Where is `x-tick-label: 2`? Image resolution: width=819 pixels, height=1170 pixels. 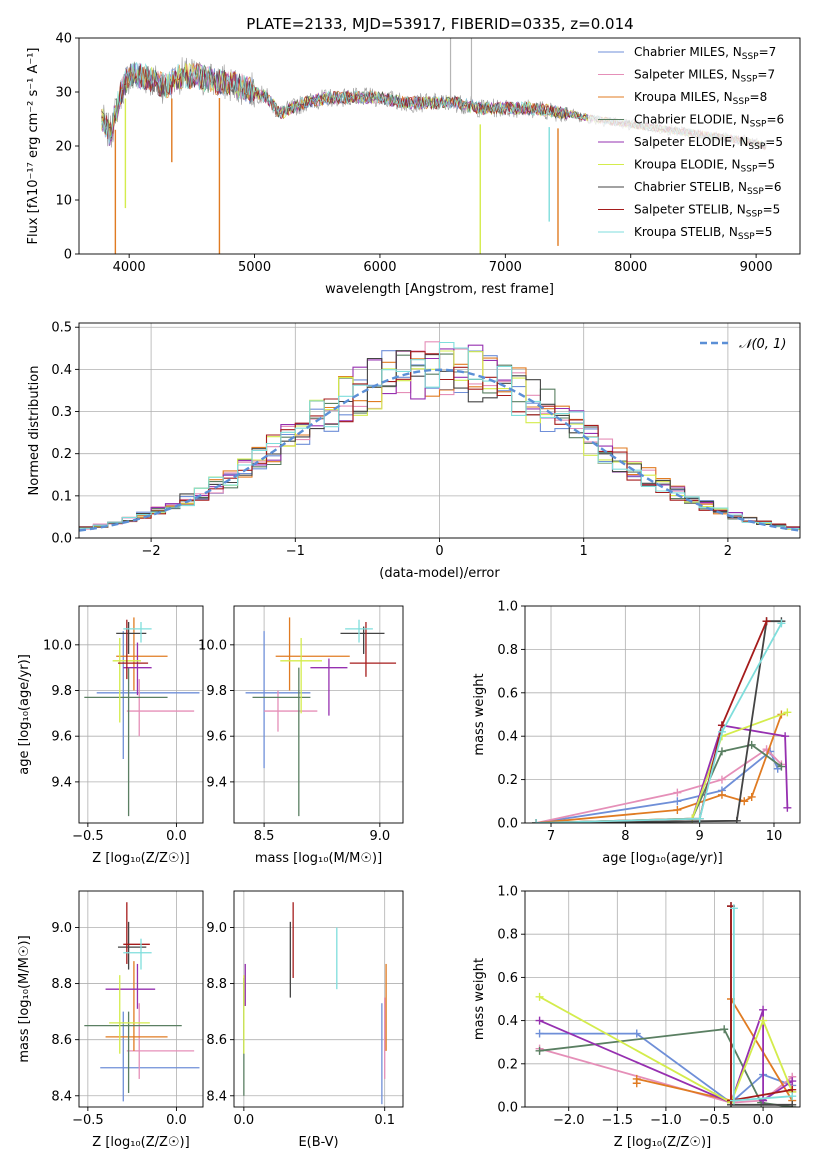 x-tick-label: 2 is located at coordinates (728, 551).